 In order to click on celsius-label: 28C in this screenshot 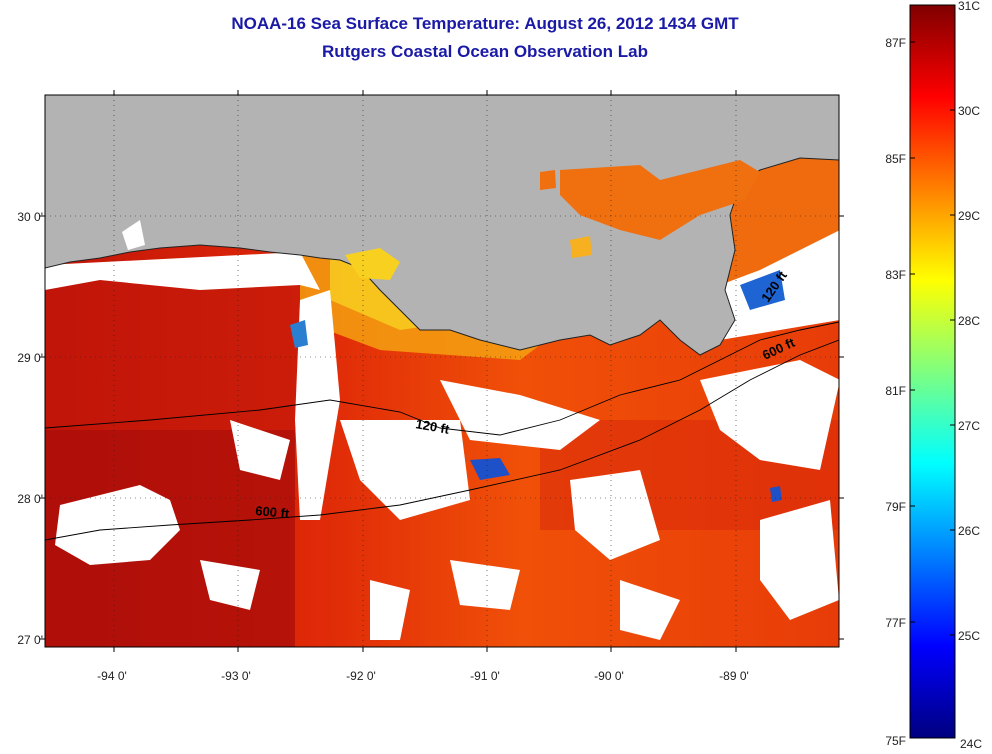, I will do `click(969, 321)`.